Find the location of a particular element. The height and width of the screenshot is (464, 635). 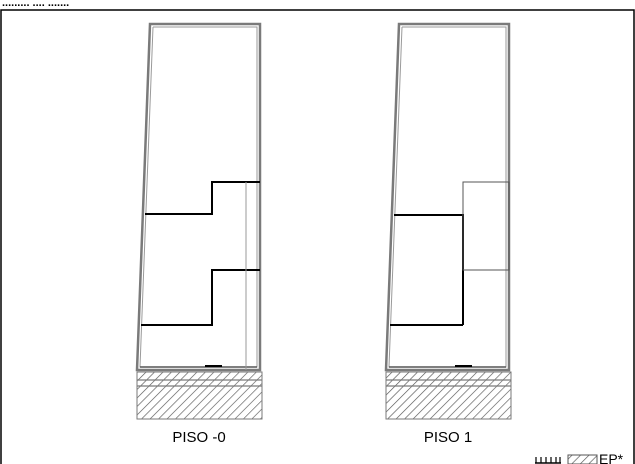

hatch-swatch-icon is located at coordinates (582, 459).